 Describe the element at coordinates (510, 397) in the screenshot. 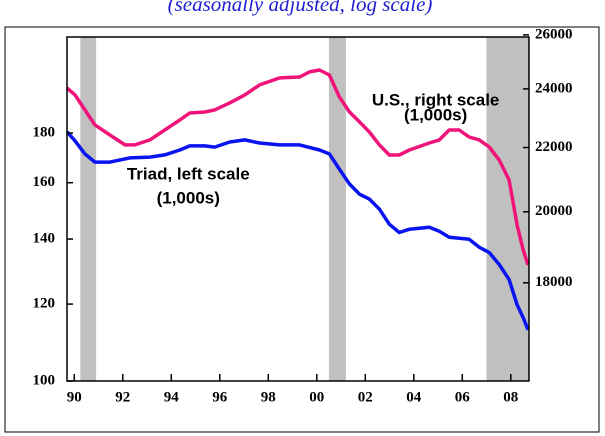

I see `x-tick-label: 08` at that location.